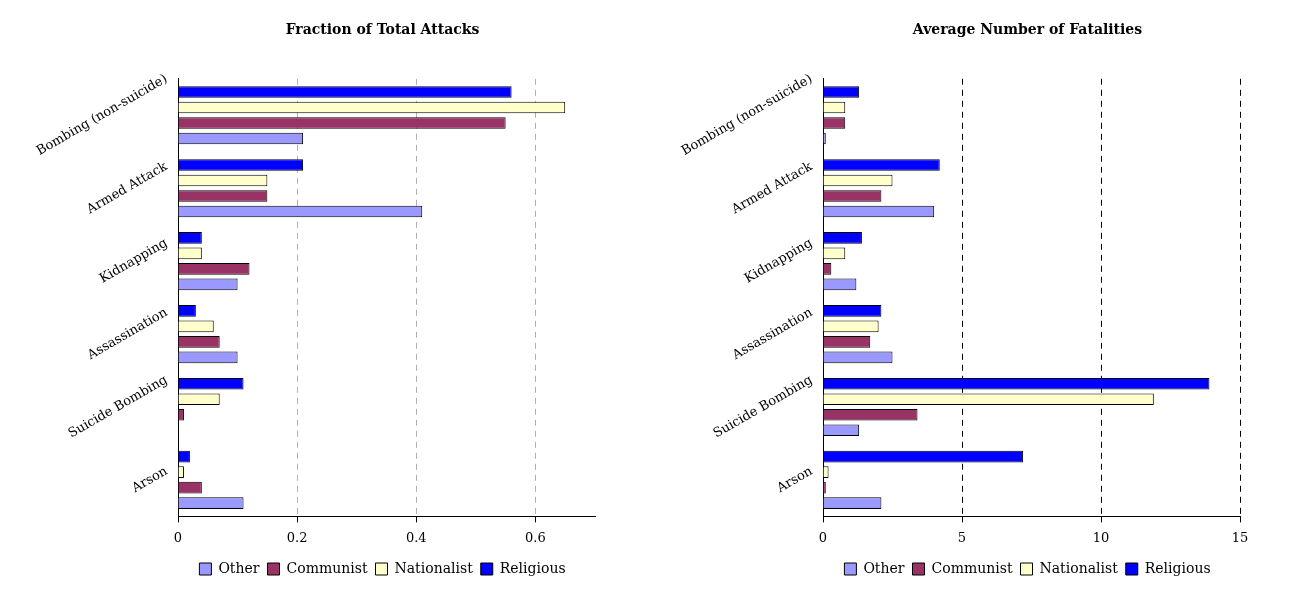 The image size is (1290, 596). I want to click on x-tick-label: 0.4, so click(416, 537).